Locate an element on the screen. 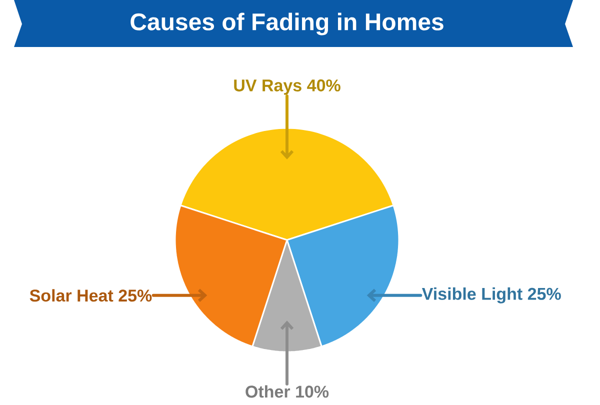 Image resolution: width=600 pixels, height=405 pixels. chart-title: Causes of Fading in Homes is located at coordinates (287, 24).